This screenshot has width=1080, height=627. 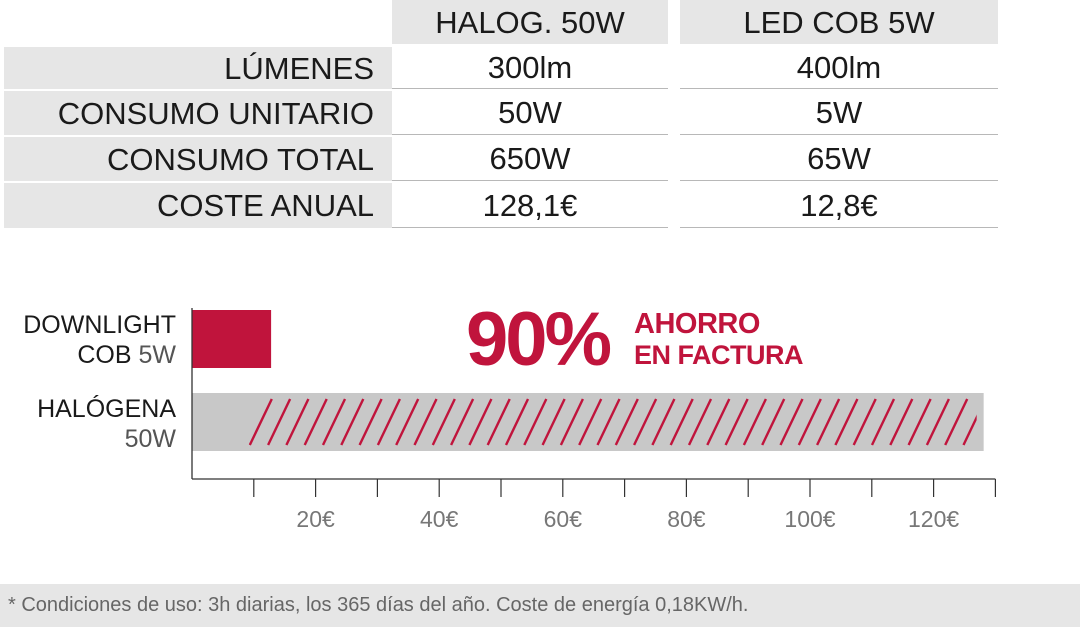 What do you see at coordinates (104, 355) in the screenshot?
I see `category-label-downlight-cob: COB` at bounding box center [104, 355].